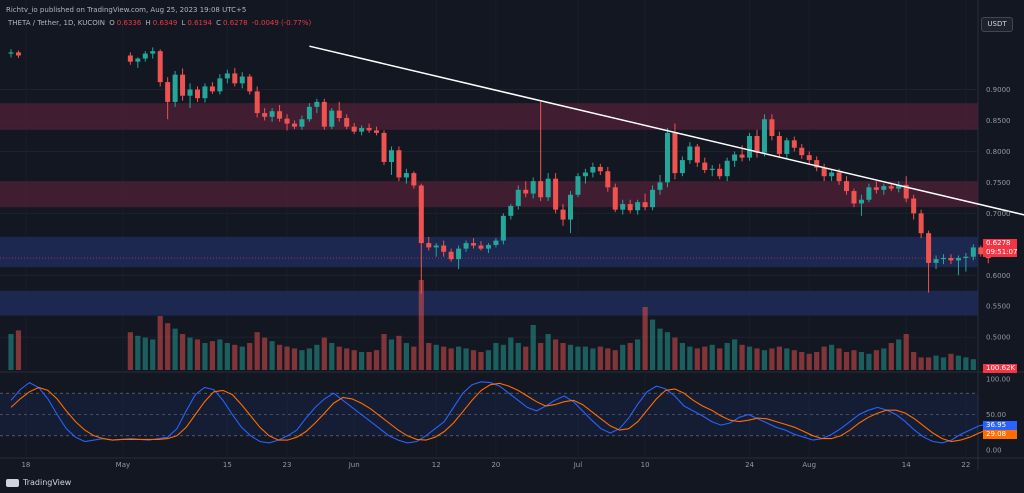  I want to click on stochastic-rsi-panel, so click(494, 412).